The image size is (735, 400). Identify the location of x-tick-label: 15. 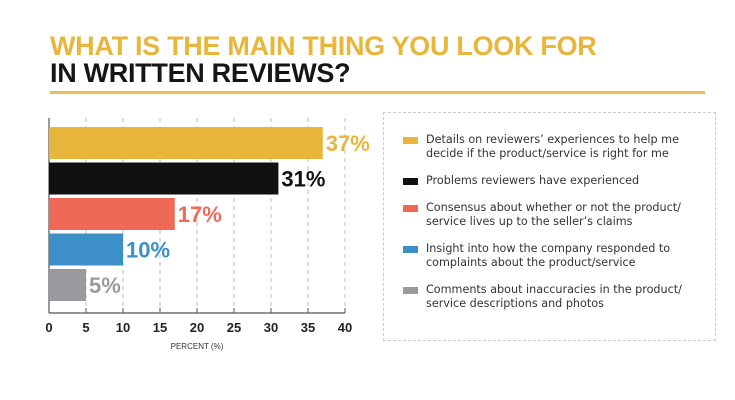
(160, 327).